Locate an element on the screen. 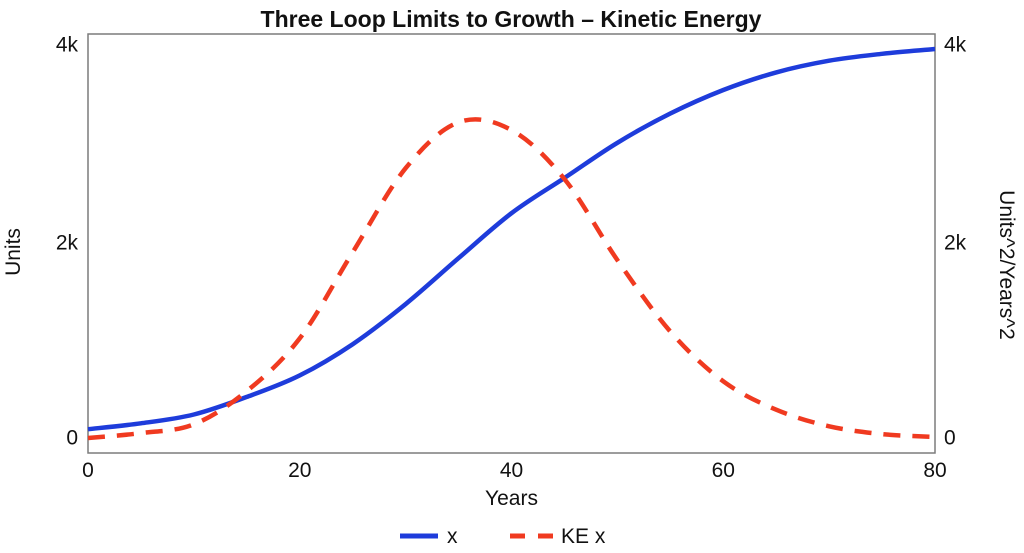  legend: x KE x is located at coordinates (503, 536).